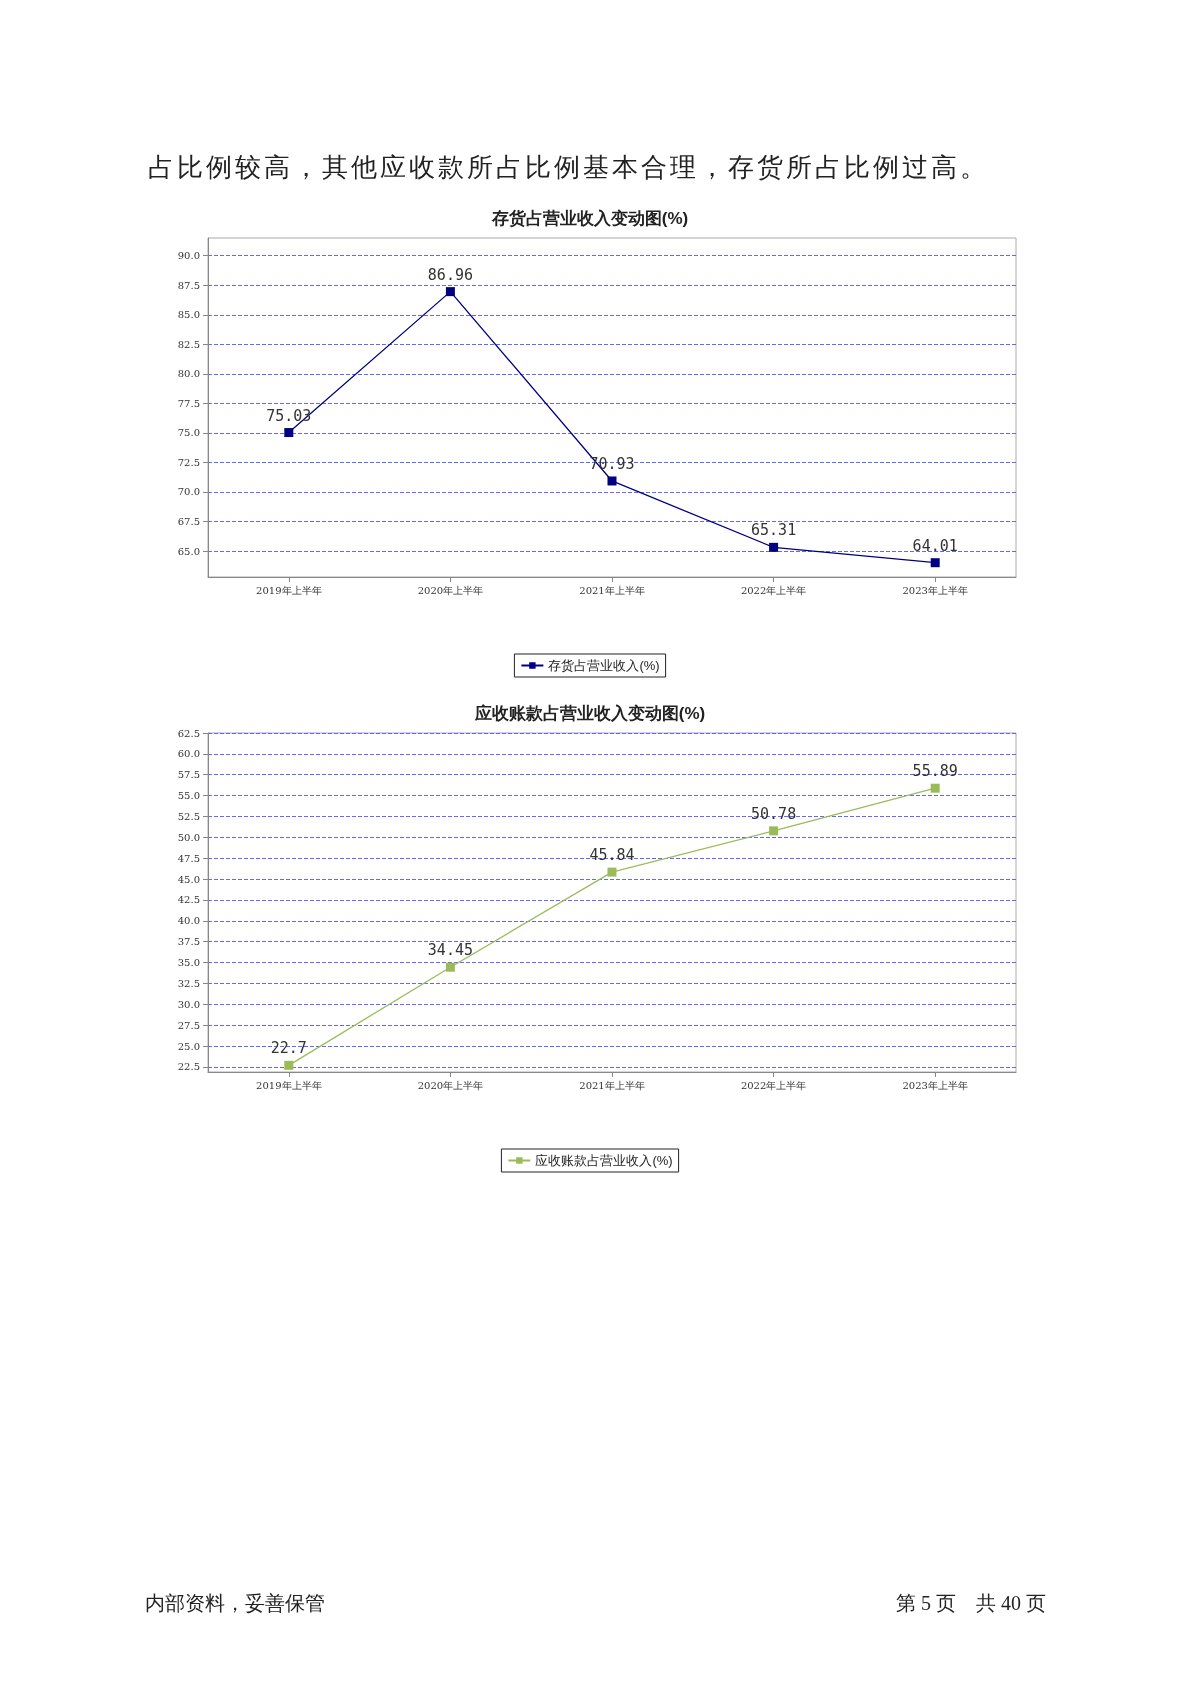  I want to click on y-tick-label: 77.5, so click(188, 403).